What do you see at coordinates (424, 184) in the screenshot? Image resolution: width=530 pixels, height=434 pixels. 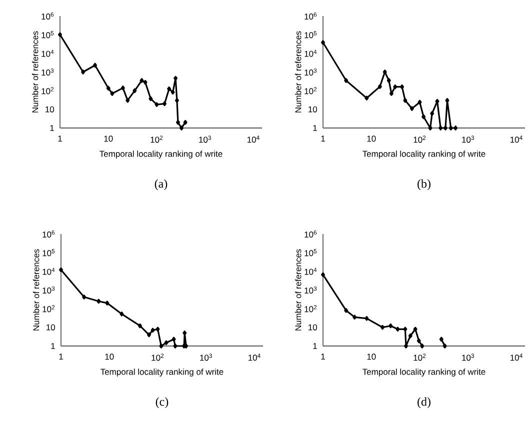 I see `text: (b)` at bounding box center [424, 184].